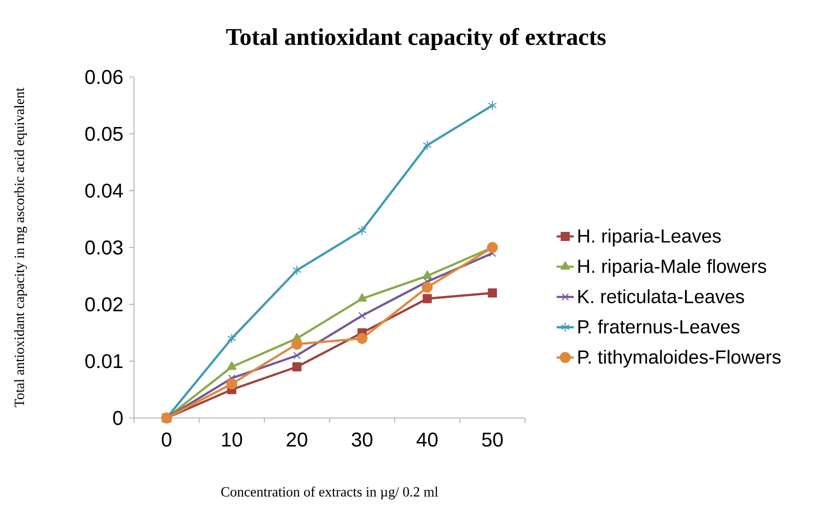  I want to click on x-tick-label: 50, so click(492, 439).